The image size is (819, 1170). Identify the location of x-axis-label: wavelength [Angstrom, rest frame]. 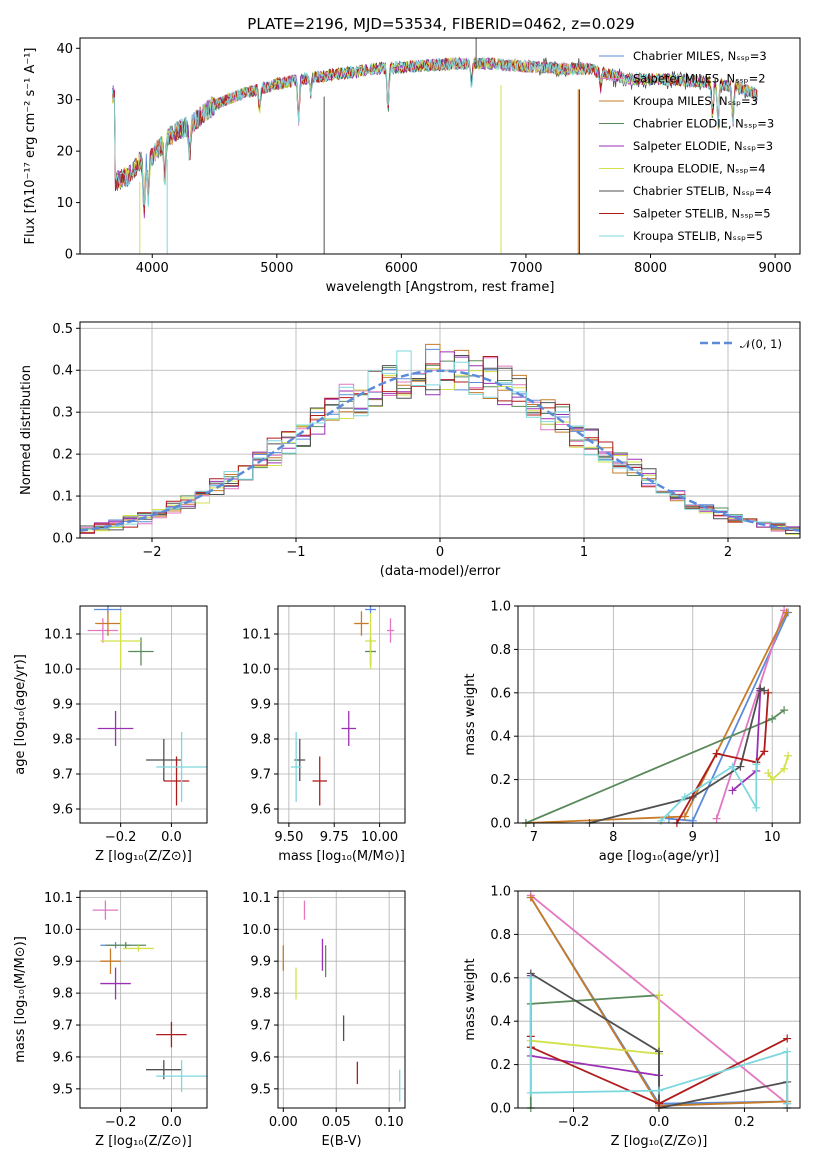
(440, 287).